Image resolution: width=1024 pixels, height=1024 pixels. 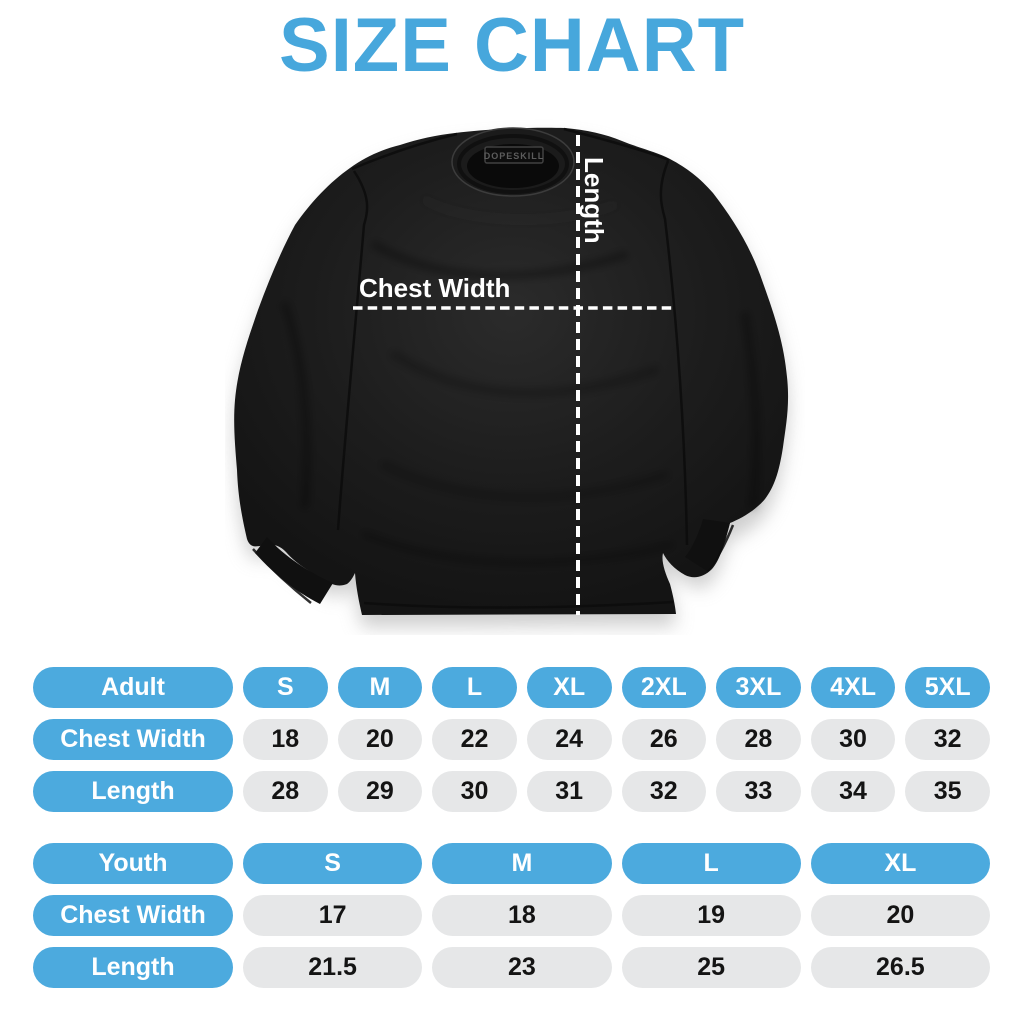 What do you see at coordinates (594, 200) in the screenshot?
I see `length-label: Length` at bounding box center [594, 200].